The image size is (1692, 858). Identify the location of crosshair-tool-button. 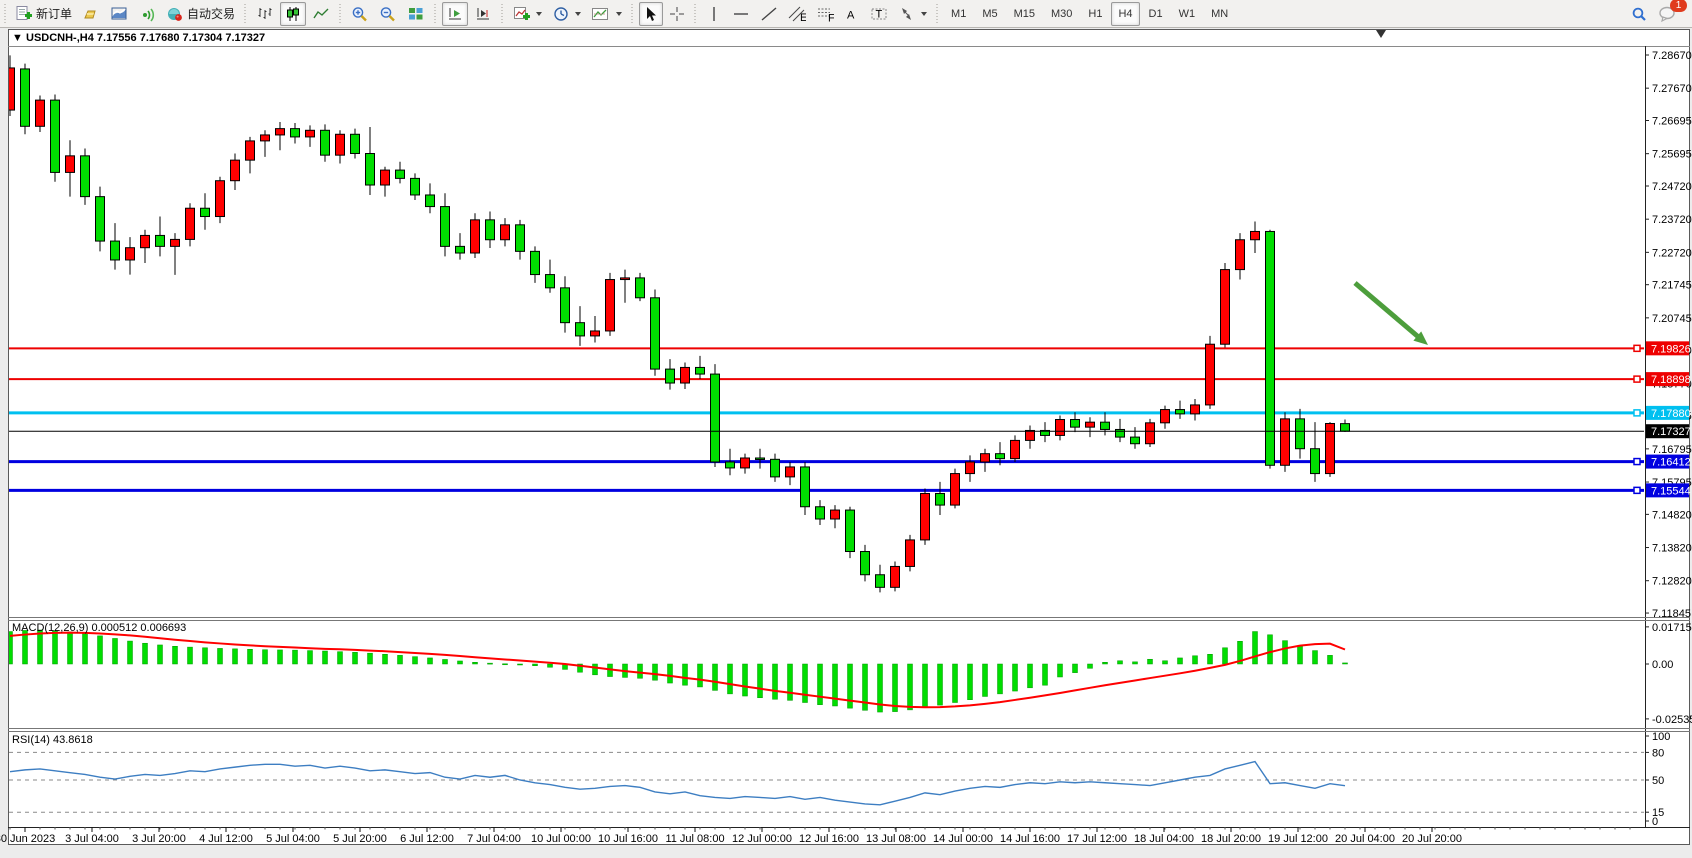
(677, 14).